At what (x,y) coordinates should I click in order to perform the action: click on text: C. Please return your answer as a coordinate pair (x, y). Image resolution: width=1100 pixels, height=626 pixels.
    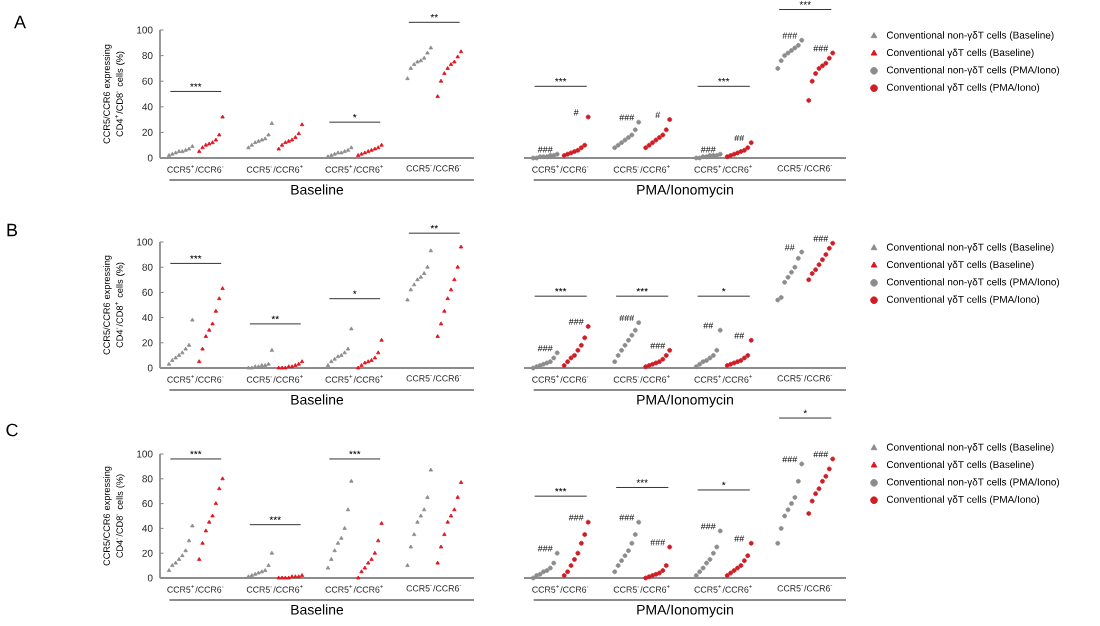
    Looking at the image, I should click on (12, 430).